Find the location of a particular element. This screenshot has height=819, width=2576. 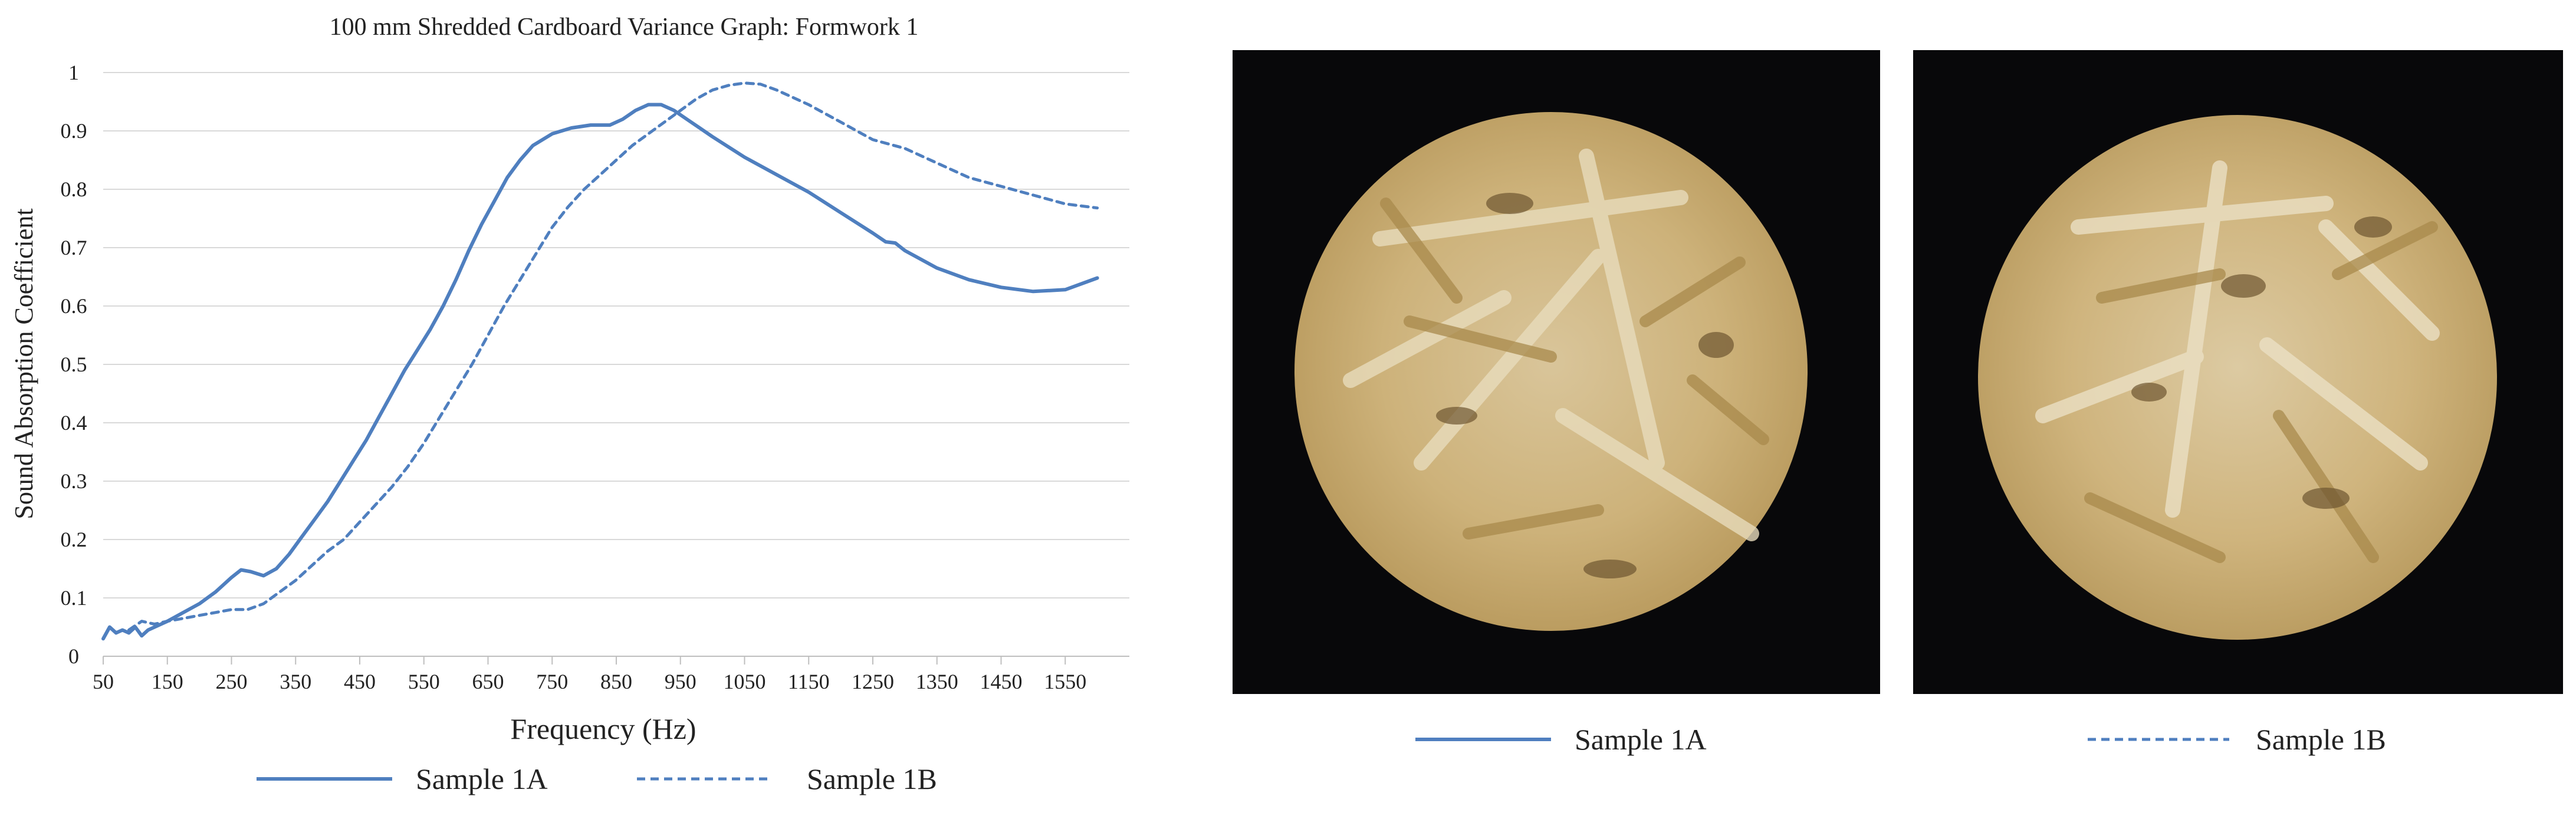

x-tick-label: 1350 is located at coordinates (937, 681).